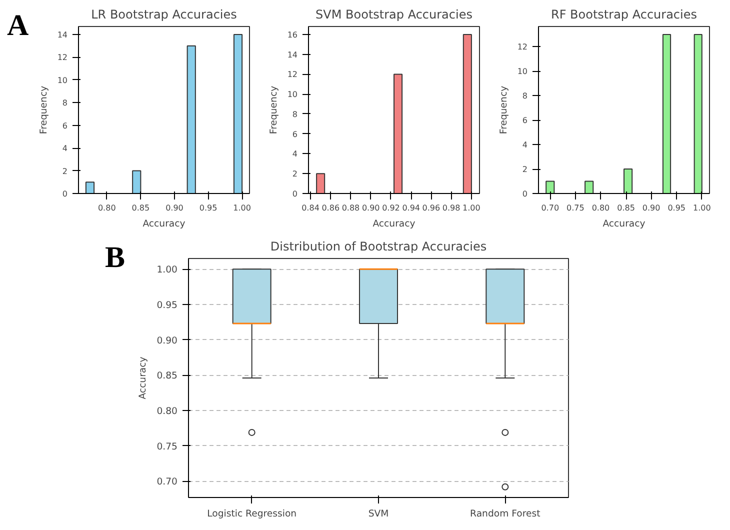 This screenshot has width=730, height=530. I want to click on text: A, so click(18, 26).